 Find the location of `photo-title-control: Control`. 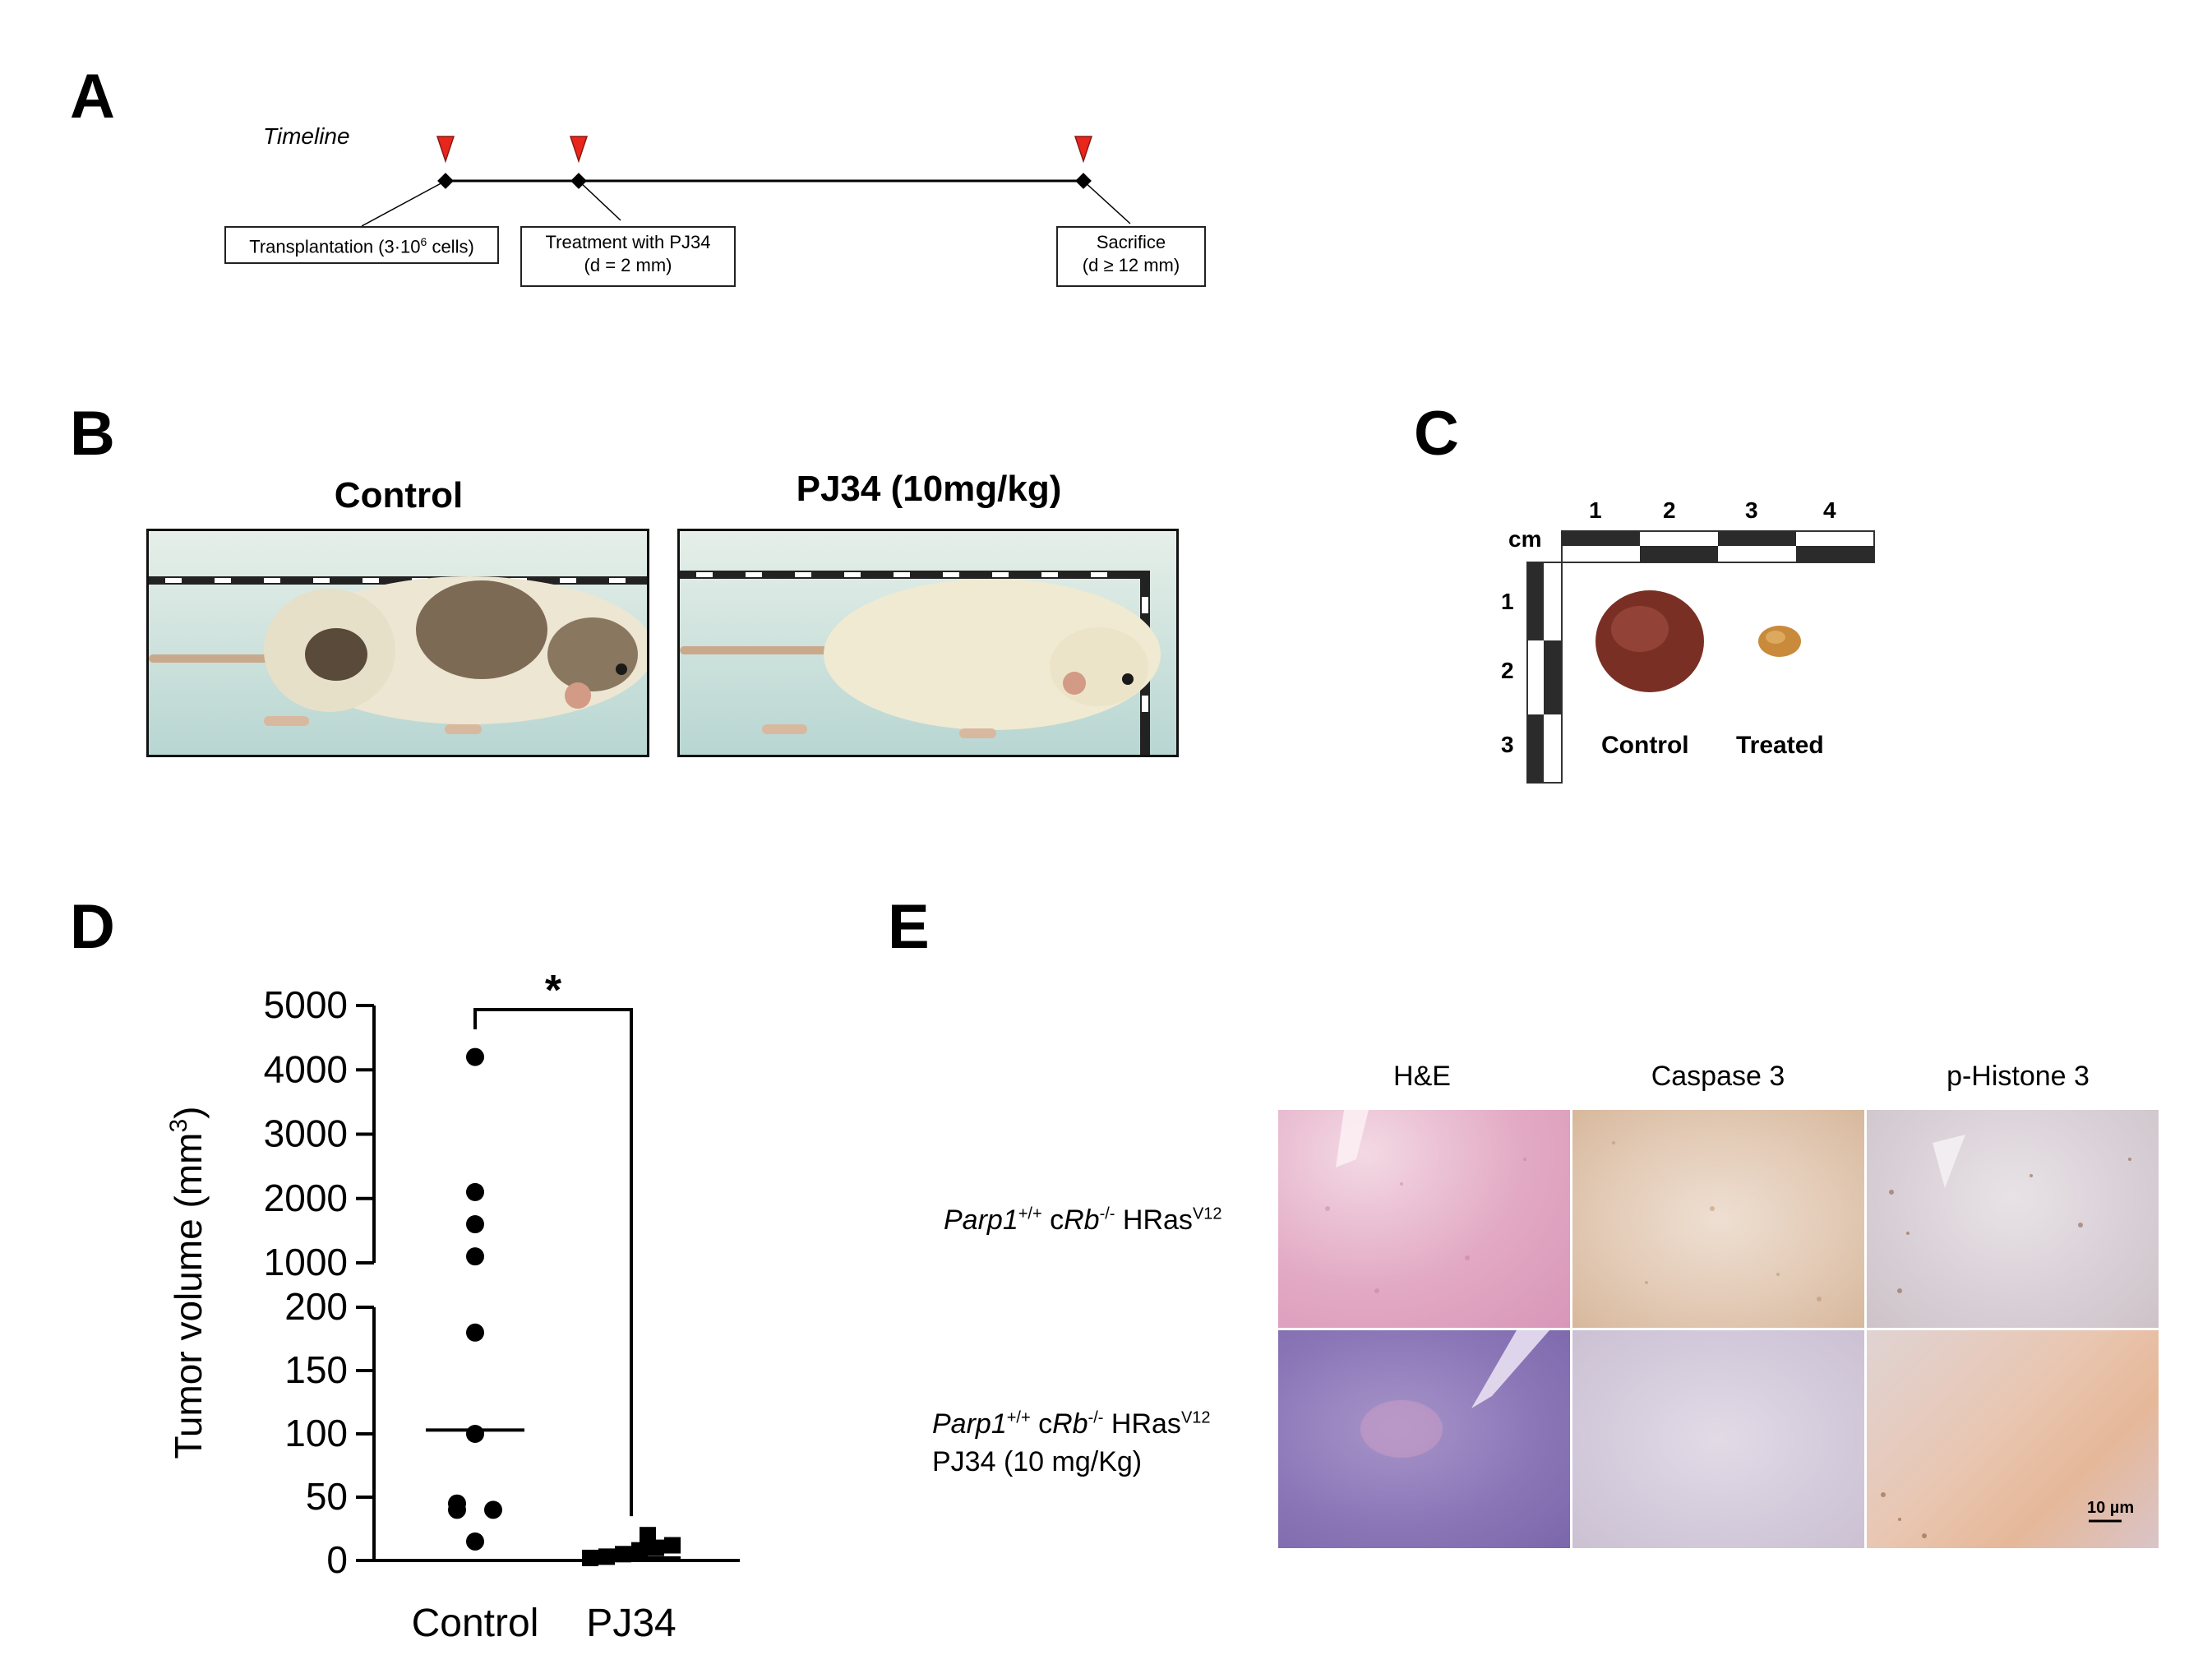

photo-title-control: Control is located at coordinates (399, 495).